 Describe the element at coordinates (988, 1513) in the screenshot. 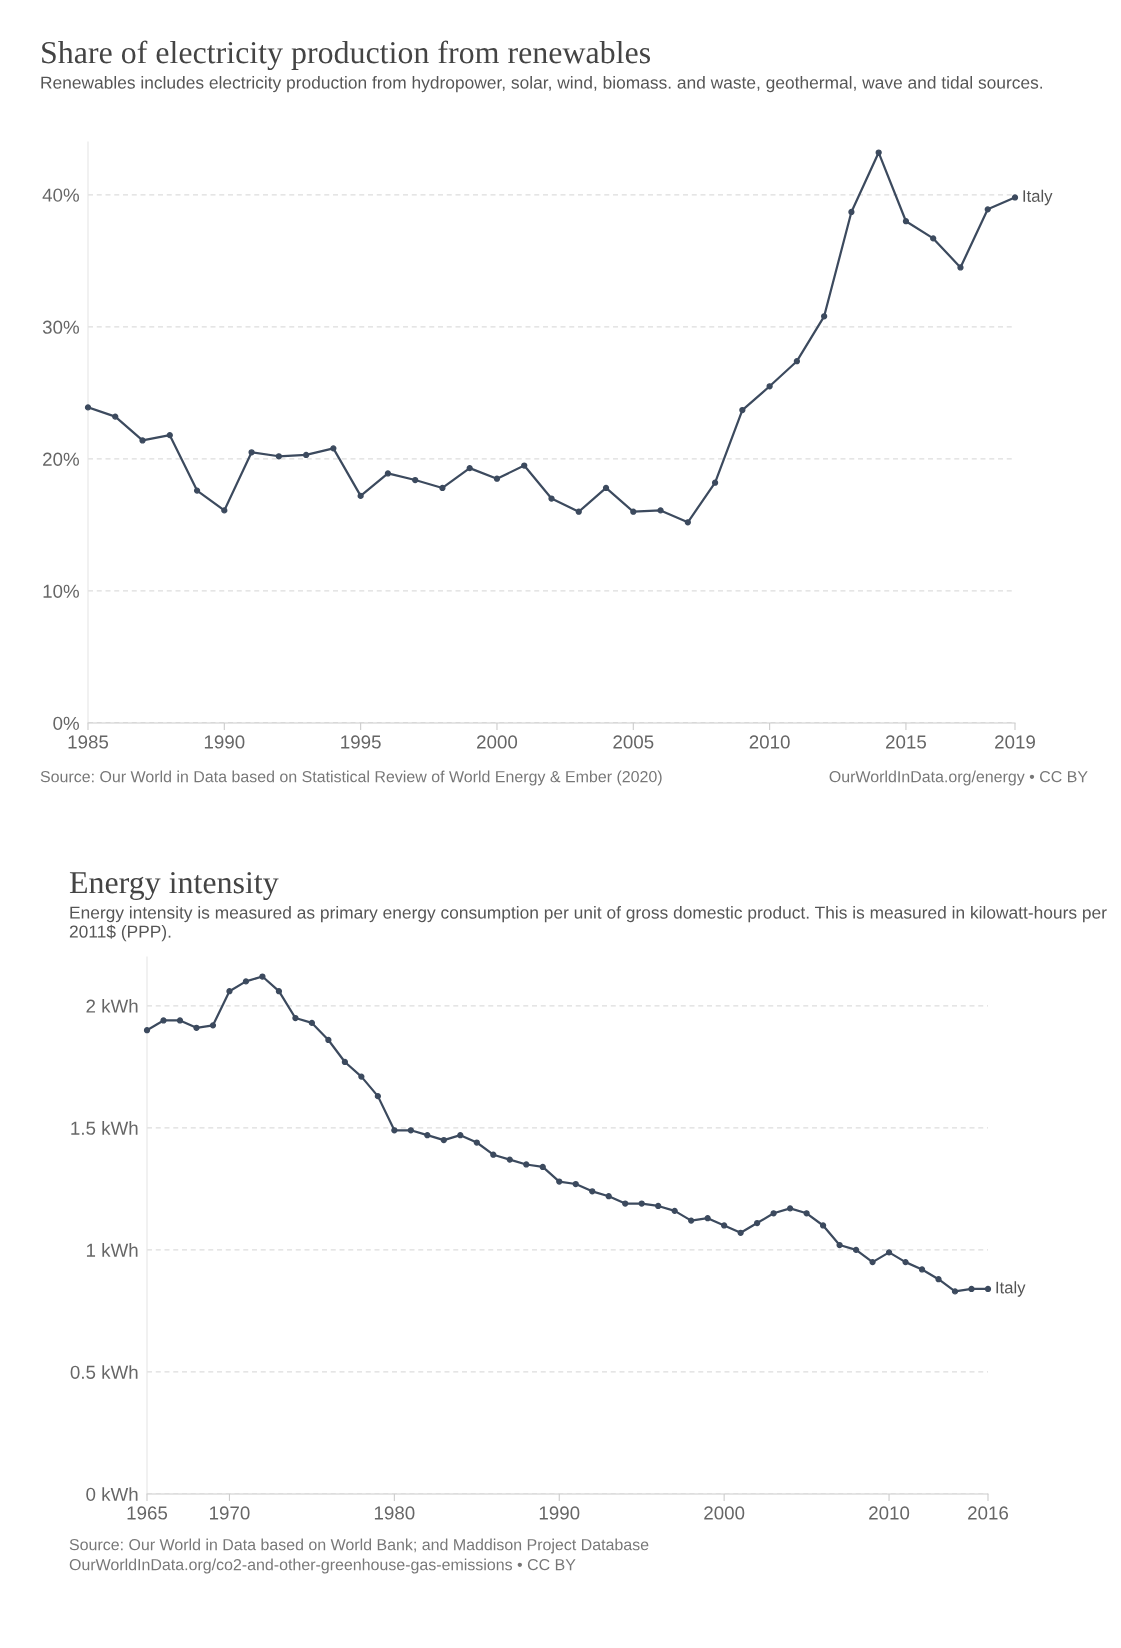

I see `x-tick-label: 2016` at that location.